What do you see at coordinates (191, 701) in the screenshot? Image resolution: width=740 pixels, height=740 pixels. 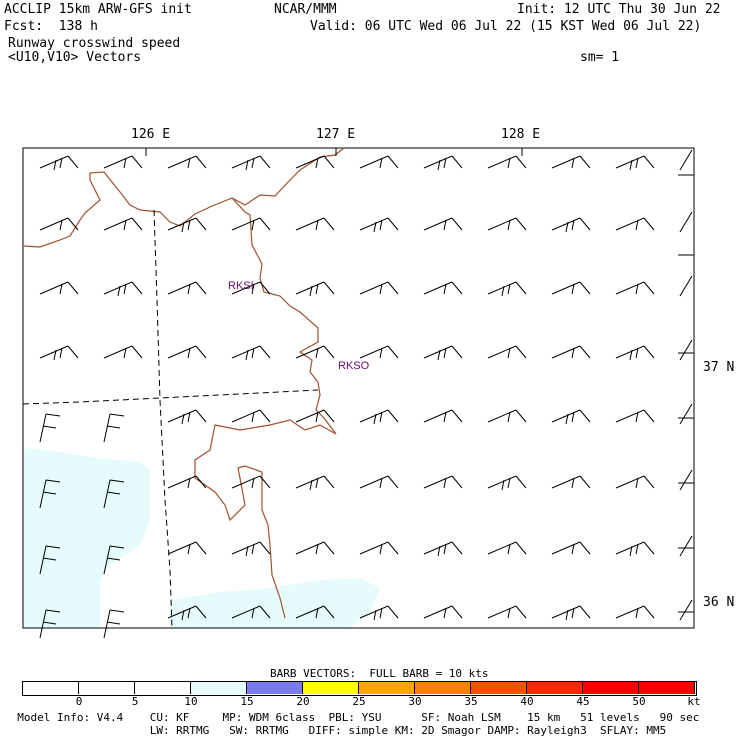 I see `colorbar-label: 10` at bounding box center [191, 701].